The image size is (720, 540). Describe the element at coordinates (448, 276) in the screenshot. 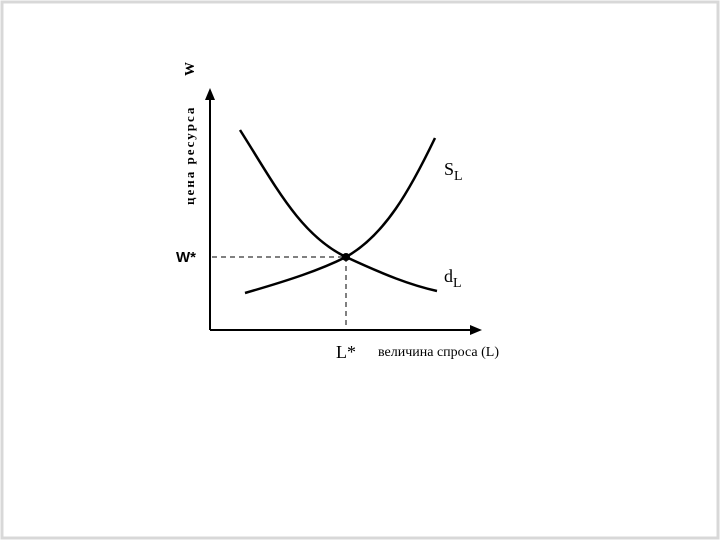

I see `demand-main: d` at that location.